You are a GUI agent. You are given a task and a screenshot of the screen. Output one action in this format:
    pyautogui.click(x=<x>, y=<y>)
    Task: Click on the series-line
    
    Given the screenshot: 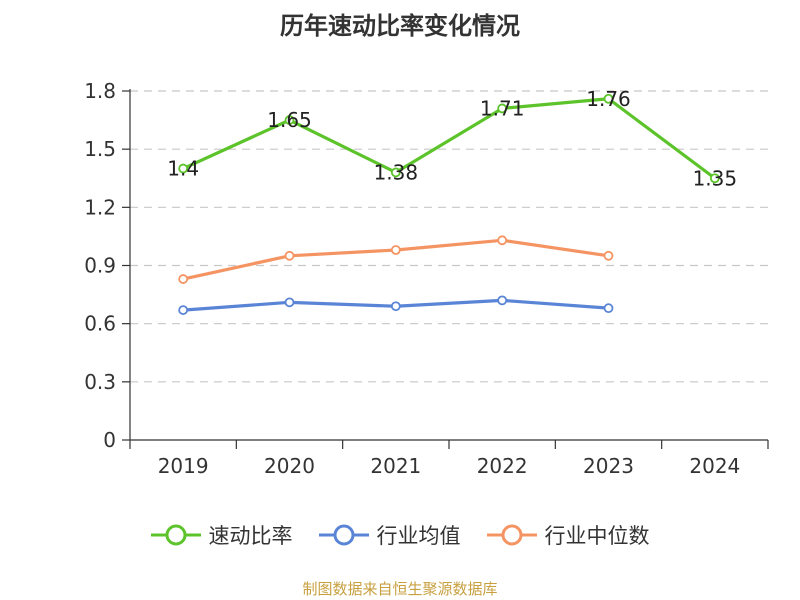 What is the action you would take?
    pyautogui.click(x=449, y=138)
    